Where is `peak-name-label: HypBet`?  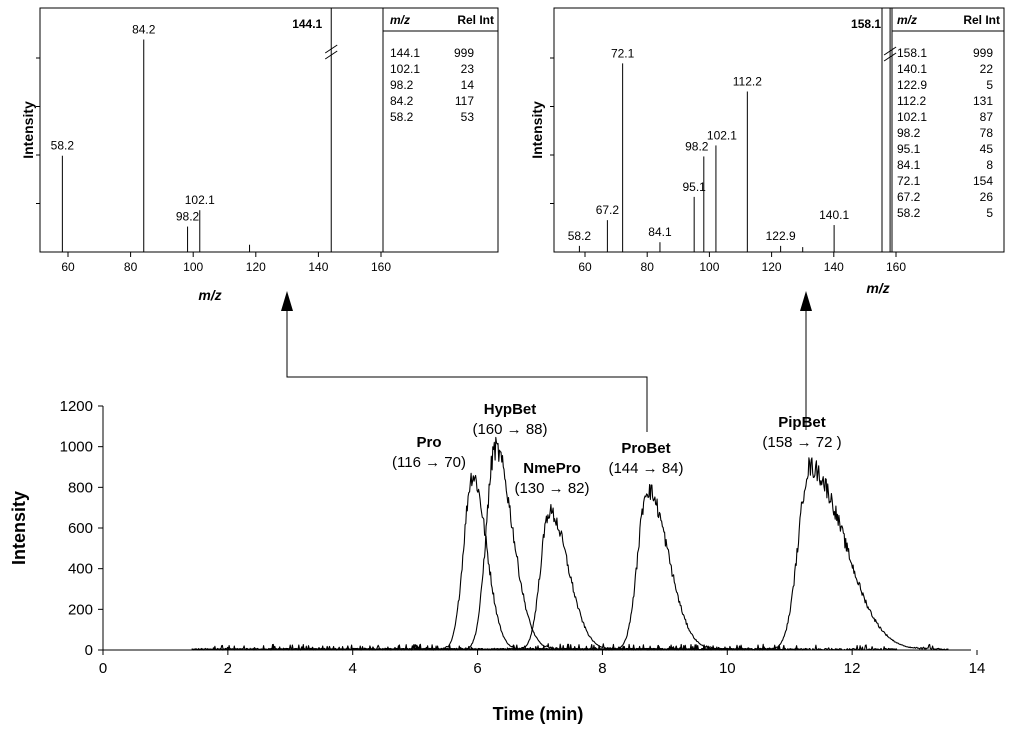
peak-name-label: HypBet is located at coordinates (510, 409).